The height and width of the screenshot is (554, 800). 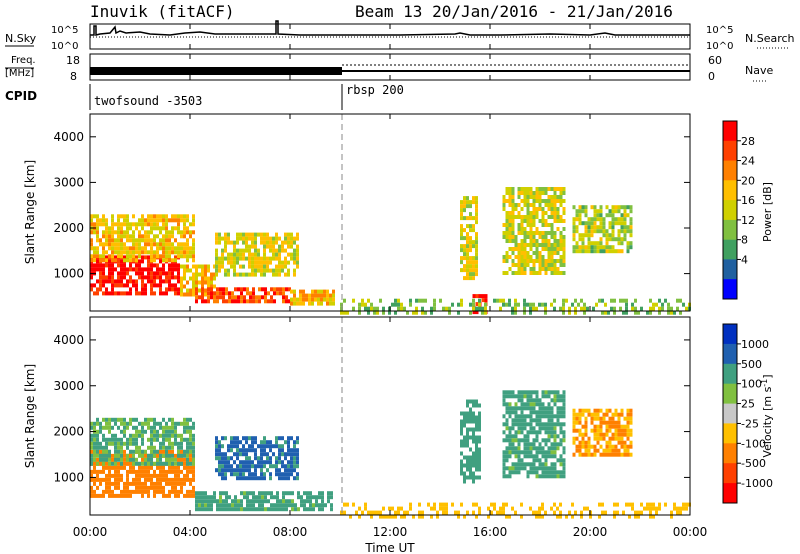 What do you see at coordinates (715, 60) in the screenshot?
I see `nave-tick-top: 60` at bounding box center [715, 60].